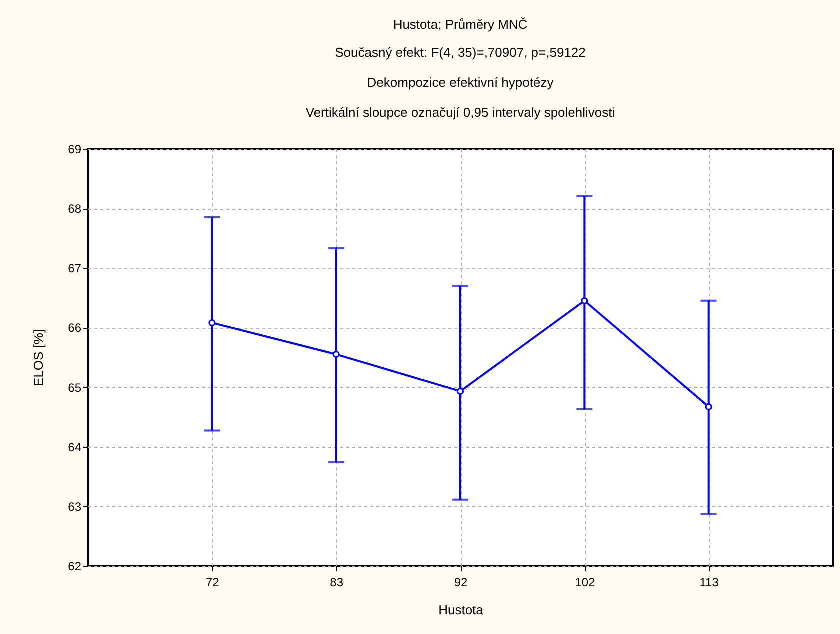  What do you see at coordinates (75, 209) in the screenshot?
I see `y-tick-label: 68` at bounding box center [75, 209].